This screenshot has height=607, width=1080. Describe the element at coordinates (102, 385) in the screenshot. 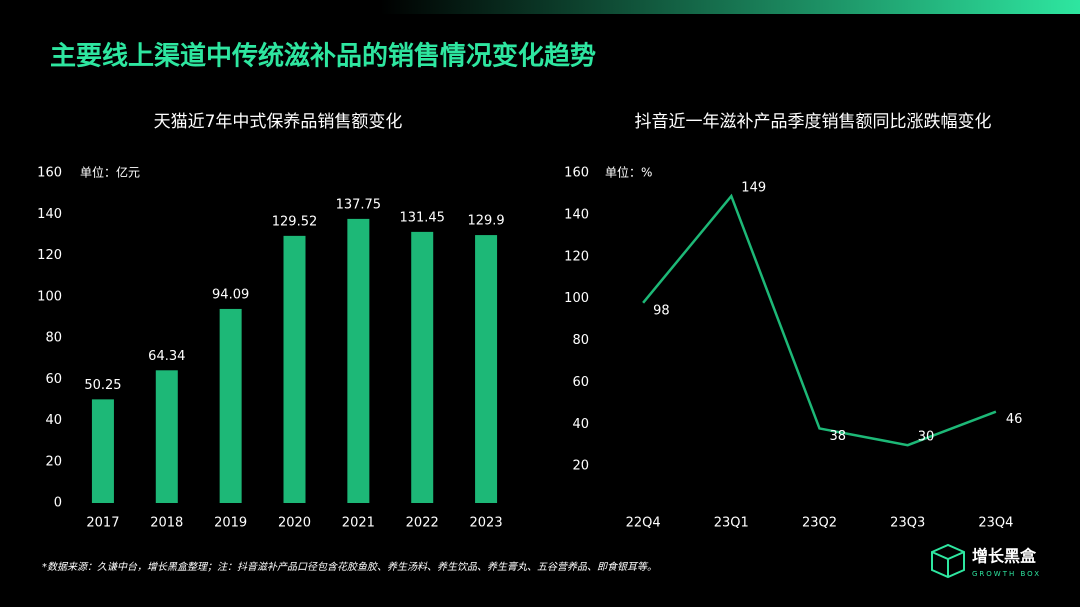

I see `value-label: 50.25` at that location.